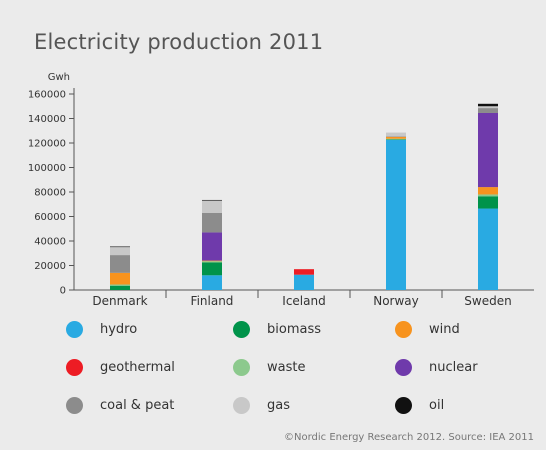 The width and height of the screenshot is (546, 450). I want to click on legend-label: hydro, so click(119, 329).